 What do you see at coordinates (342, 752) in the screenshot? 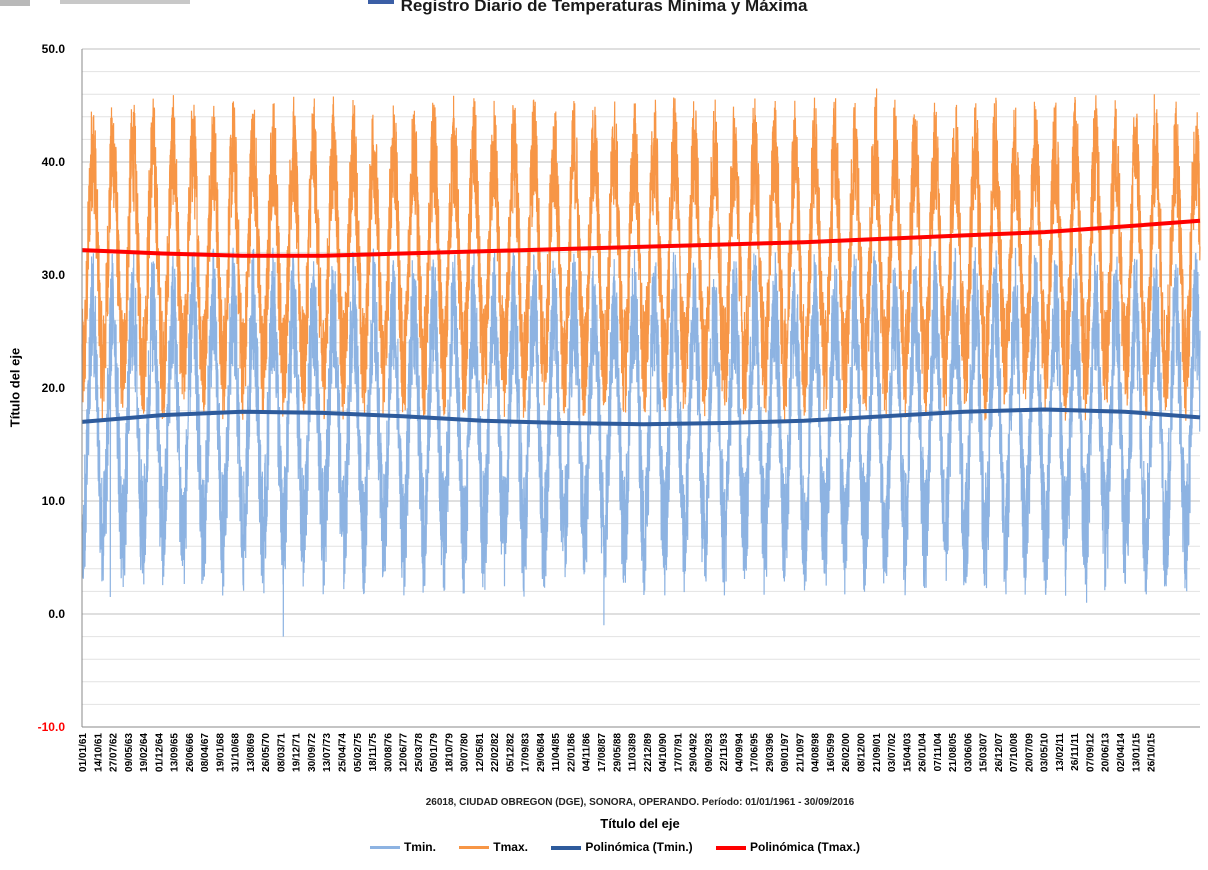
I see `x-tick-label: 25/04/74` at bounding box center [342, 752].